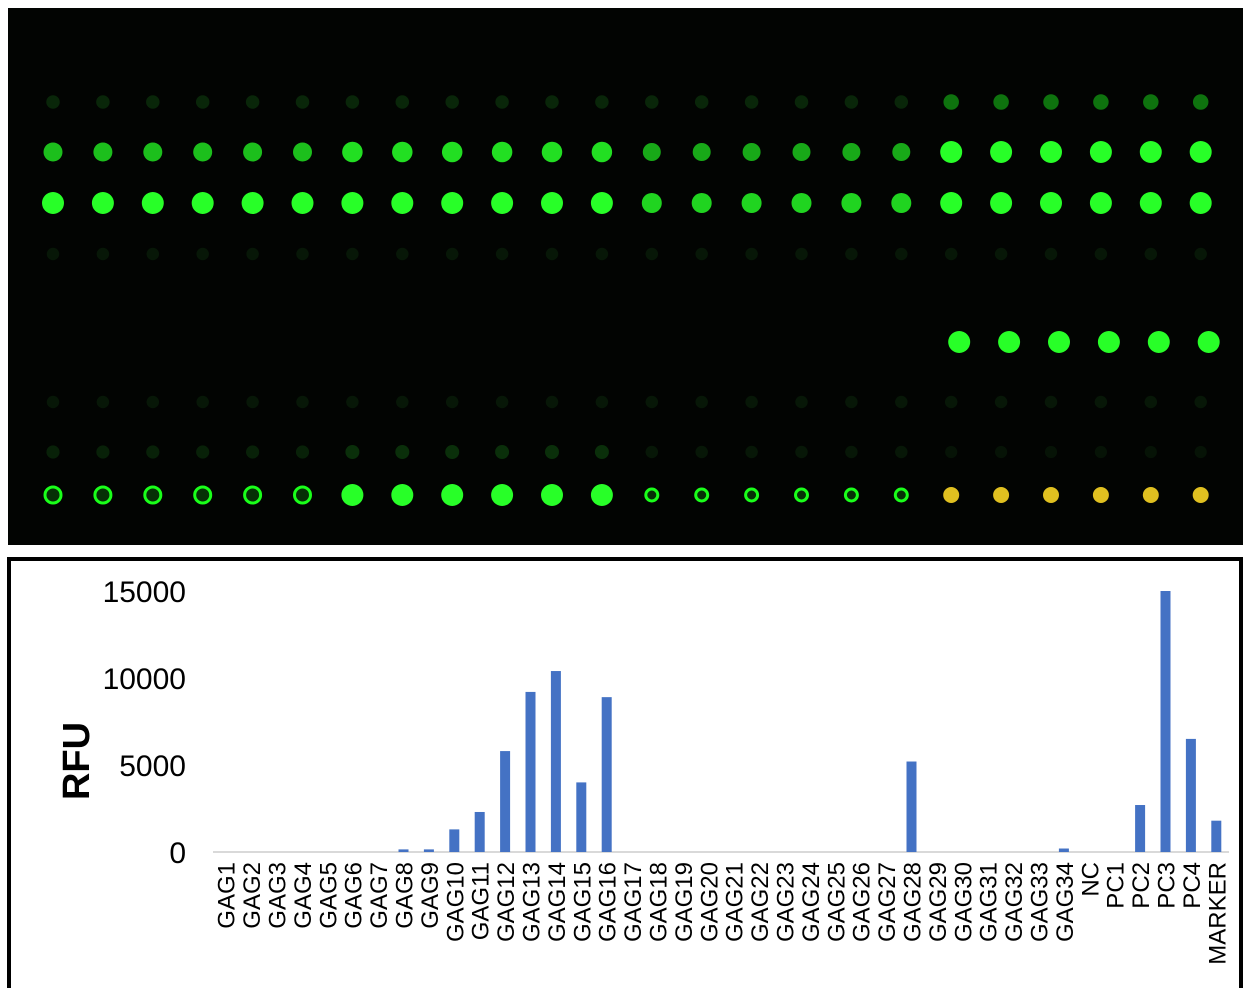  I want to click on x-tick-label: GAG26, so click(862, 902).